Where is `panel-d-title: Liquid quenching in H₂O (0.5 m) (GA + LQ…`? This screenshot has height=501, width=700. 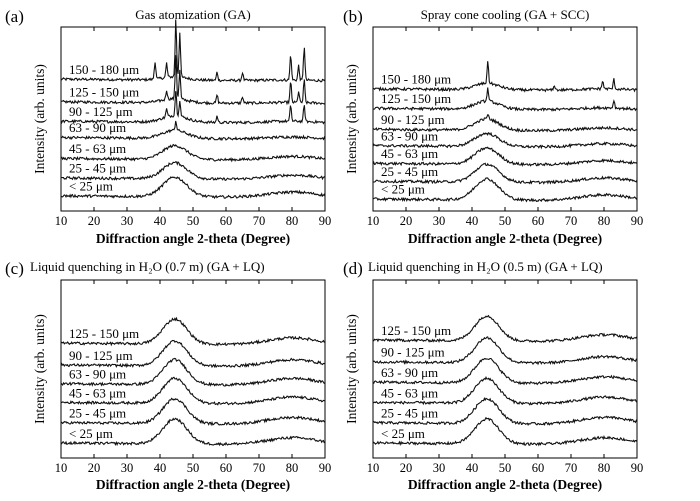 panel-d-title: Liquid quenching in H₂O (0.5 m) (GA + LQ… is located at coordinates (485, 266).